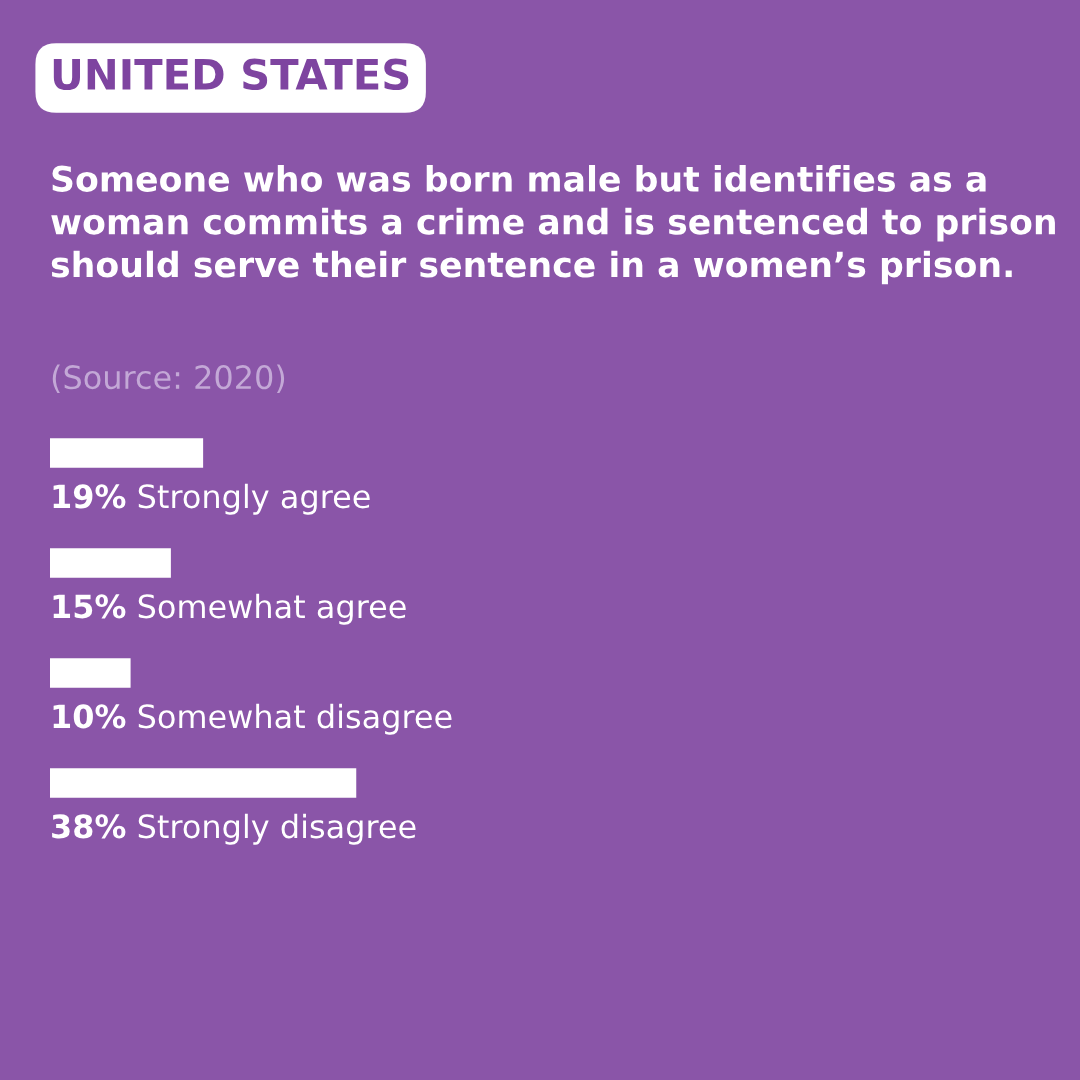 The height and width of the screenshot is (1080, 1080). I want to click on y-tick-label: Somewhat disagree, so click(295, 719).